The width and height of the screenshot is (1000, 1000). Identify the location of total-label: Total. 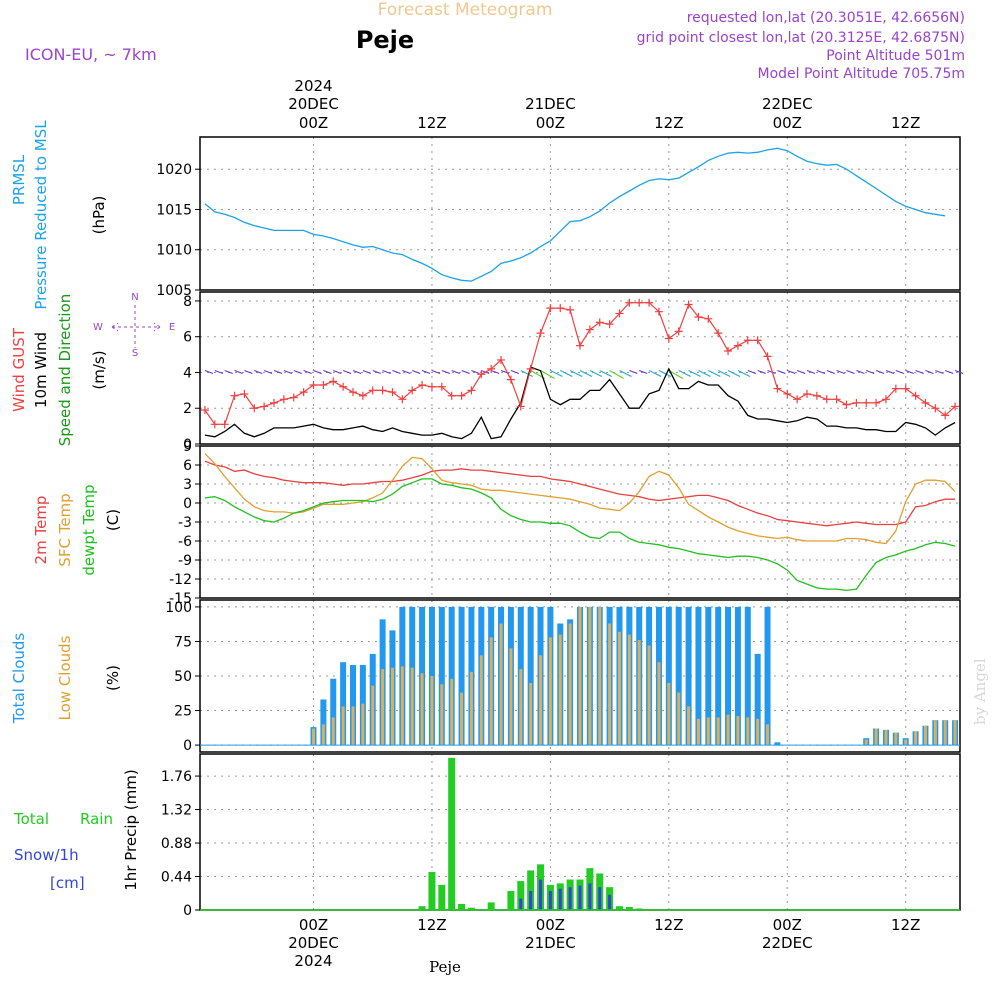
(31, 819).